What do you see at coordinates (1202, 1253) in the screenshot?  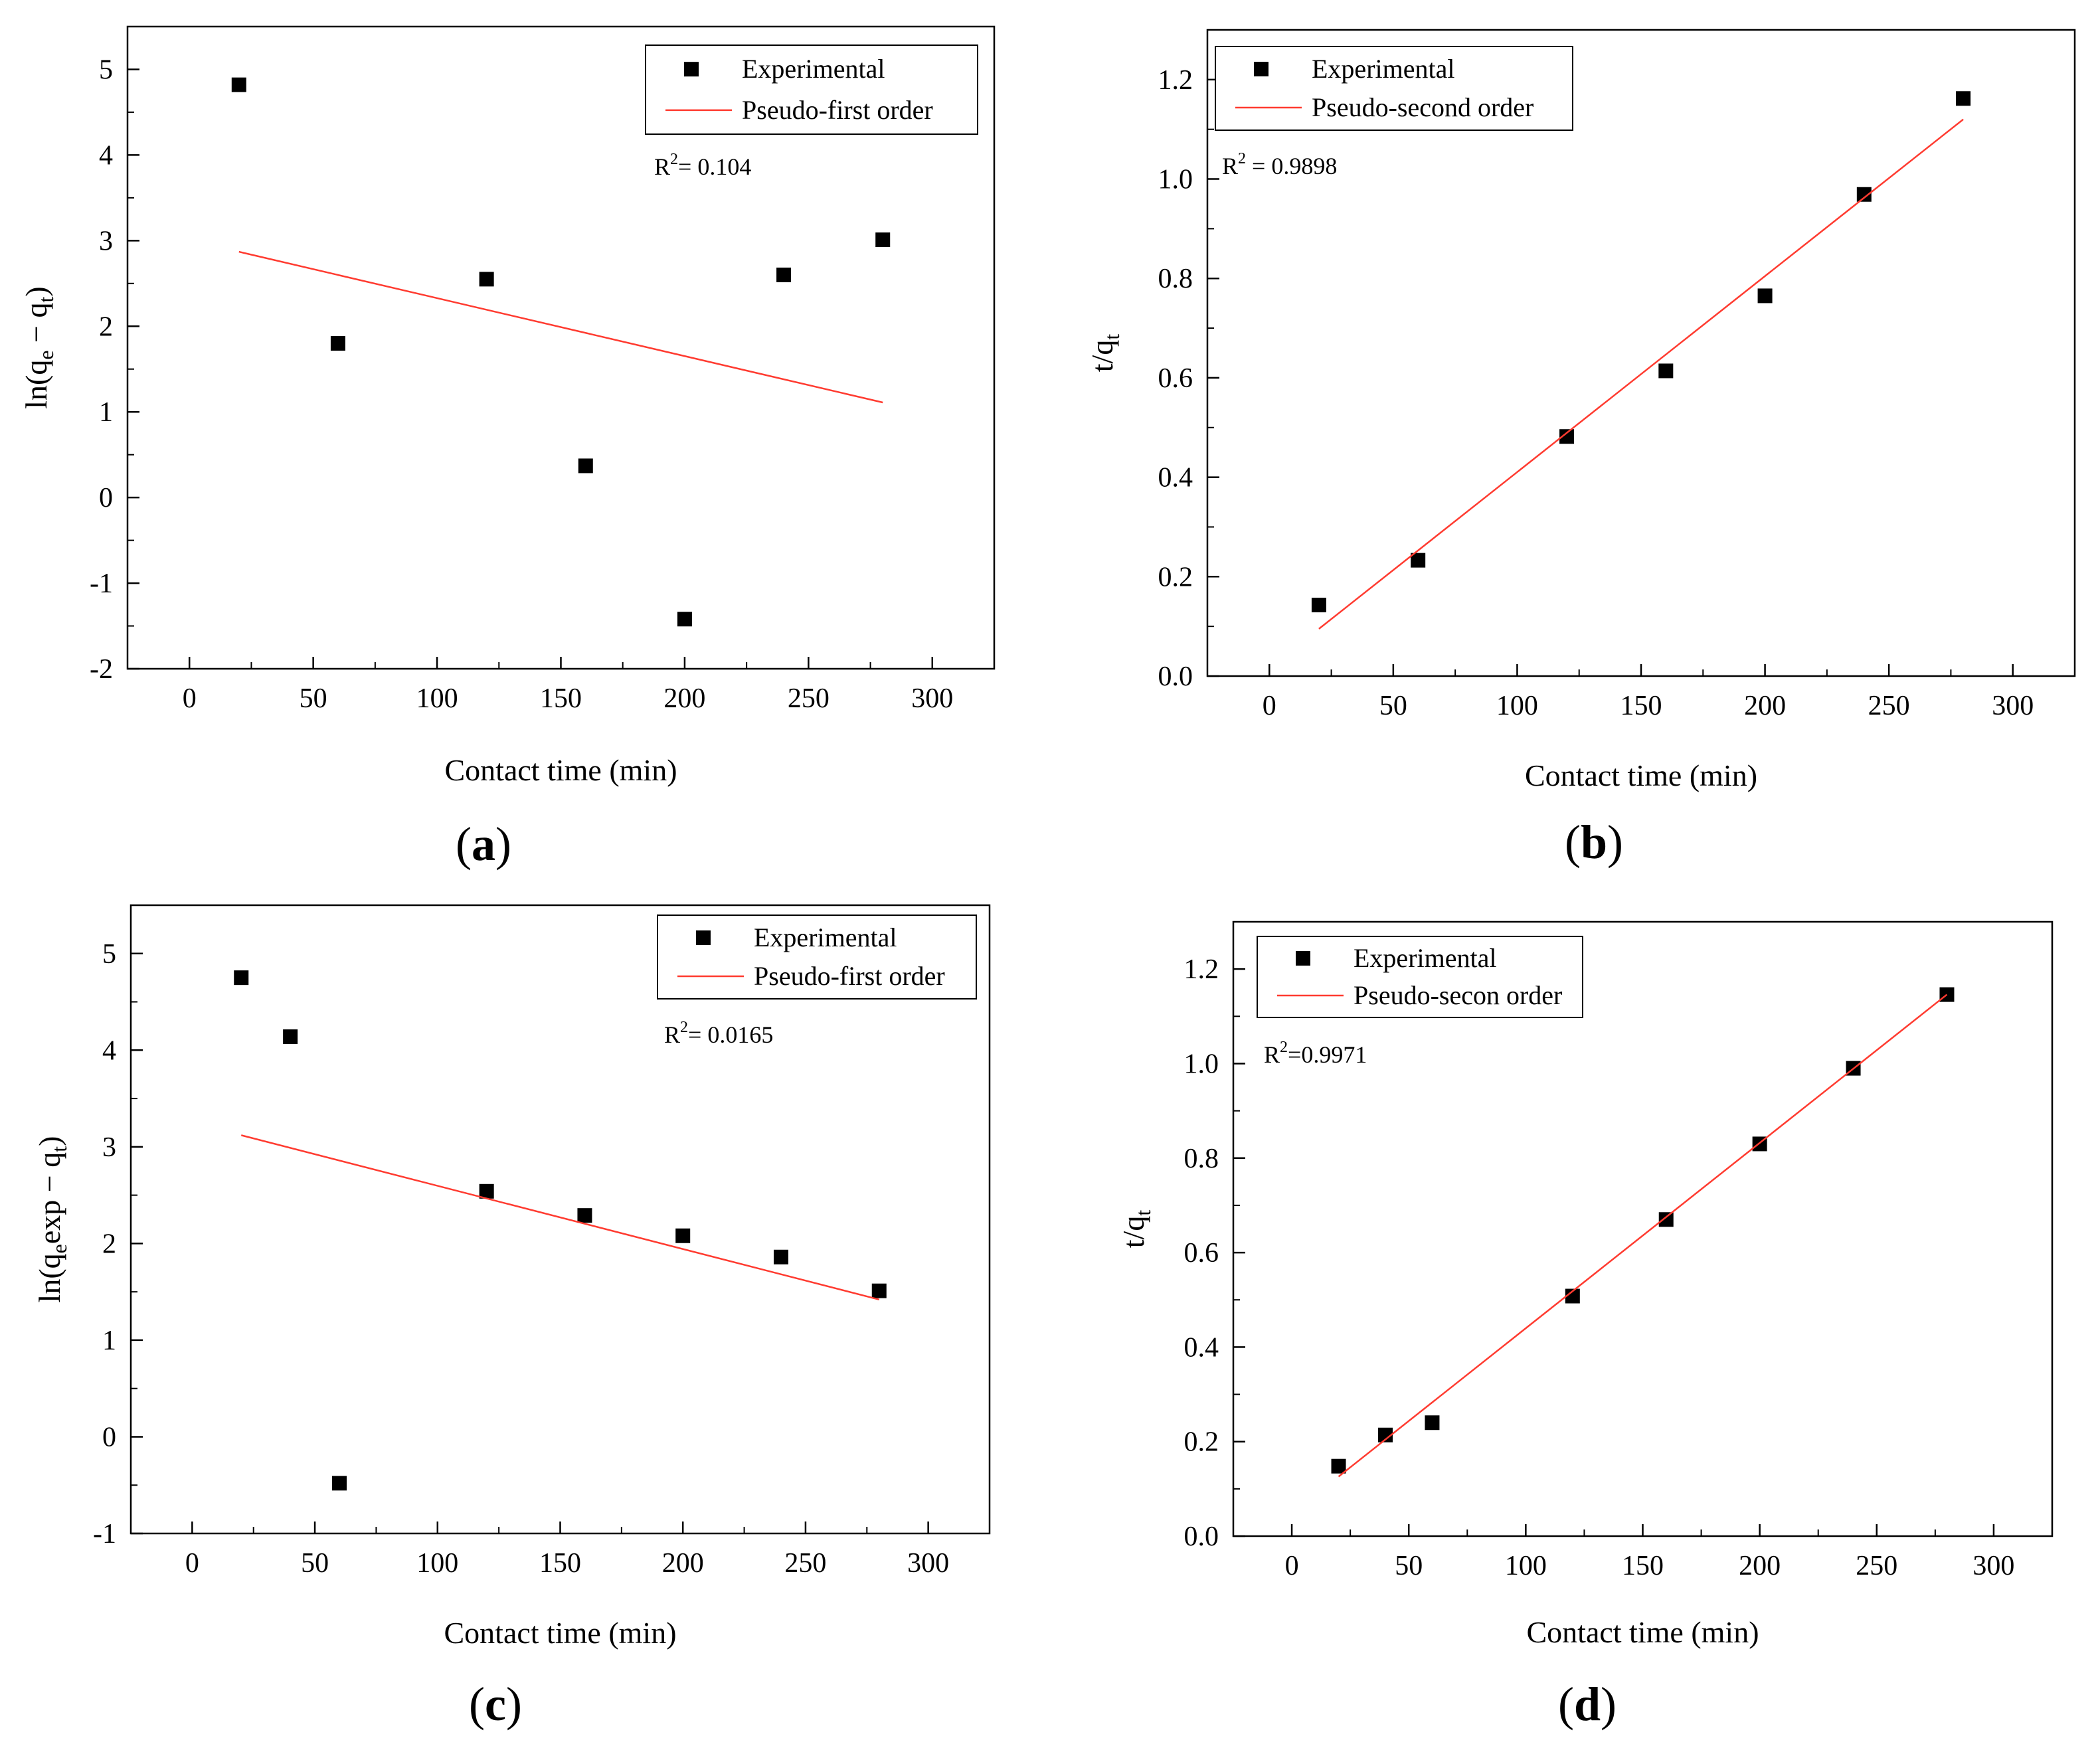 I see `y-tick-label: 0.6` at bounding box center [1202, 1253].